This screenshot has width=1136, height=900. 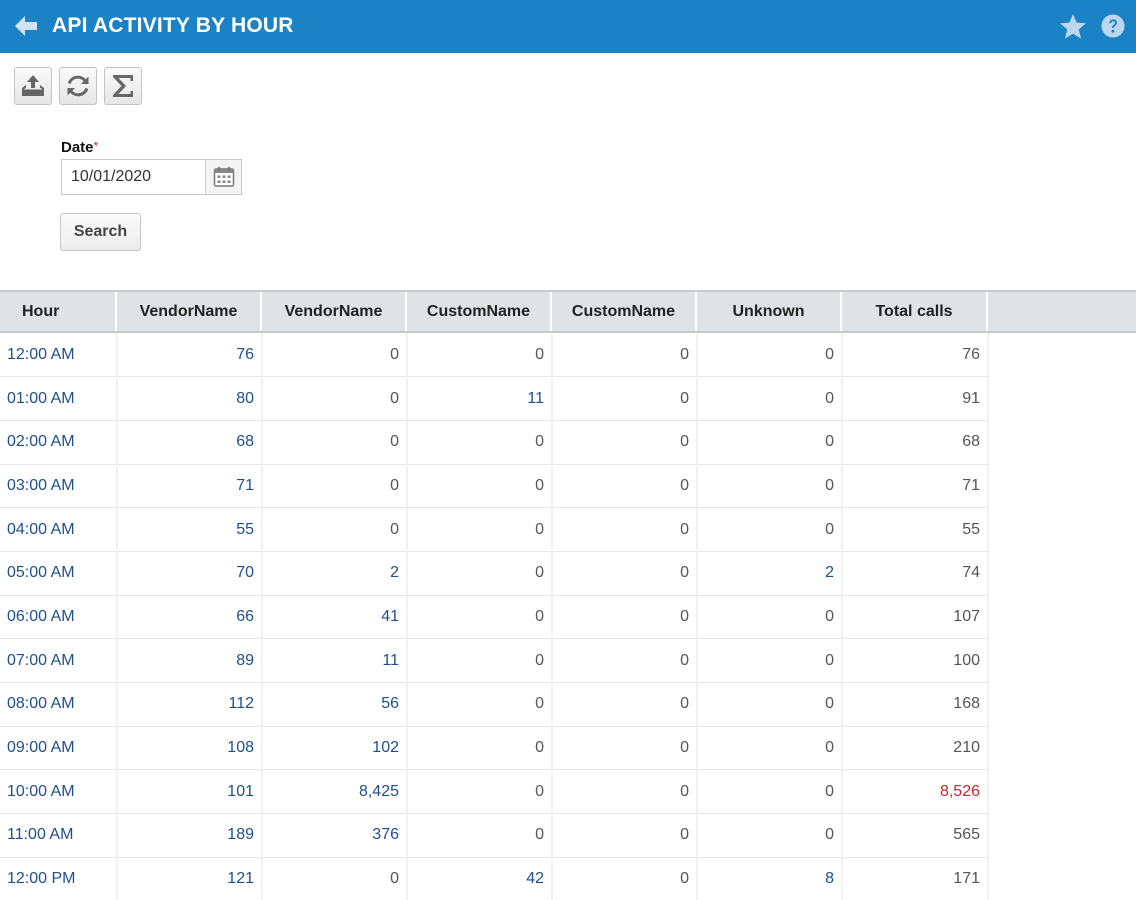 I want to click on table-row: 06:00 AM 66 41 0 0 0 107, so click(x=494, y=617).